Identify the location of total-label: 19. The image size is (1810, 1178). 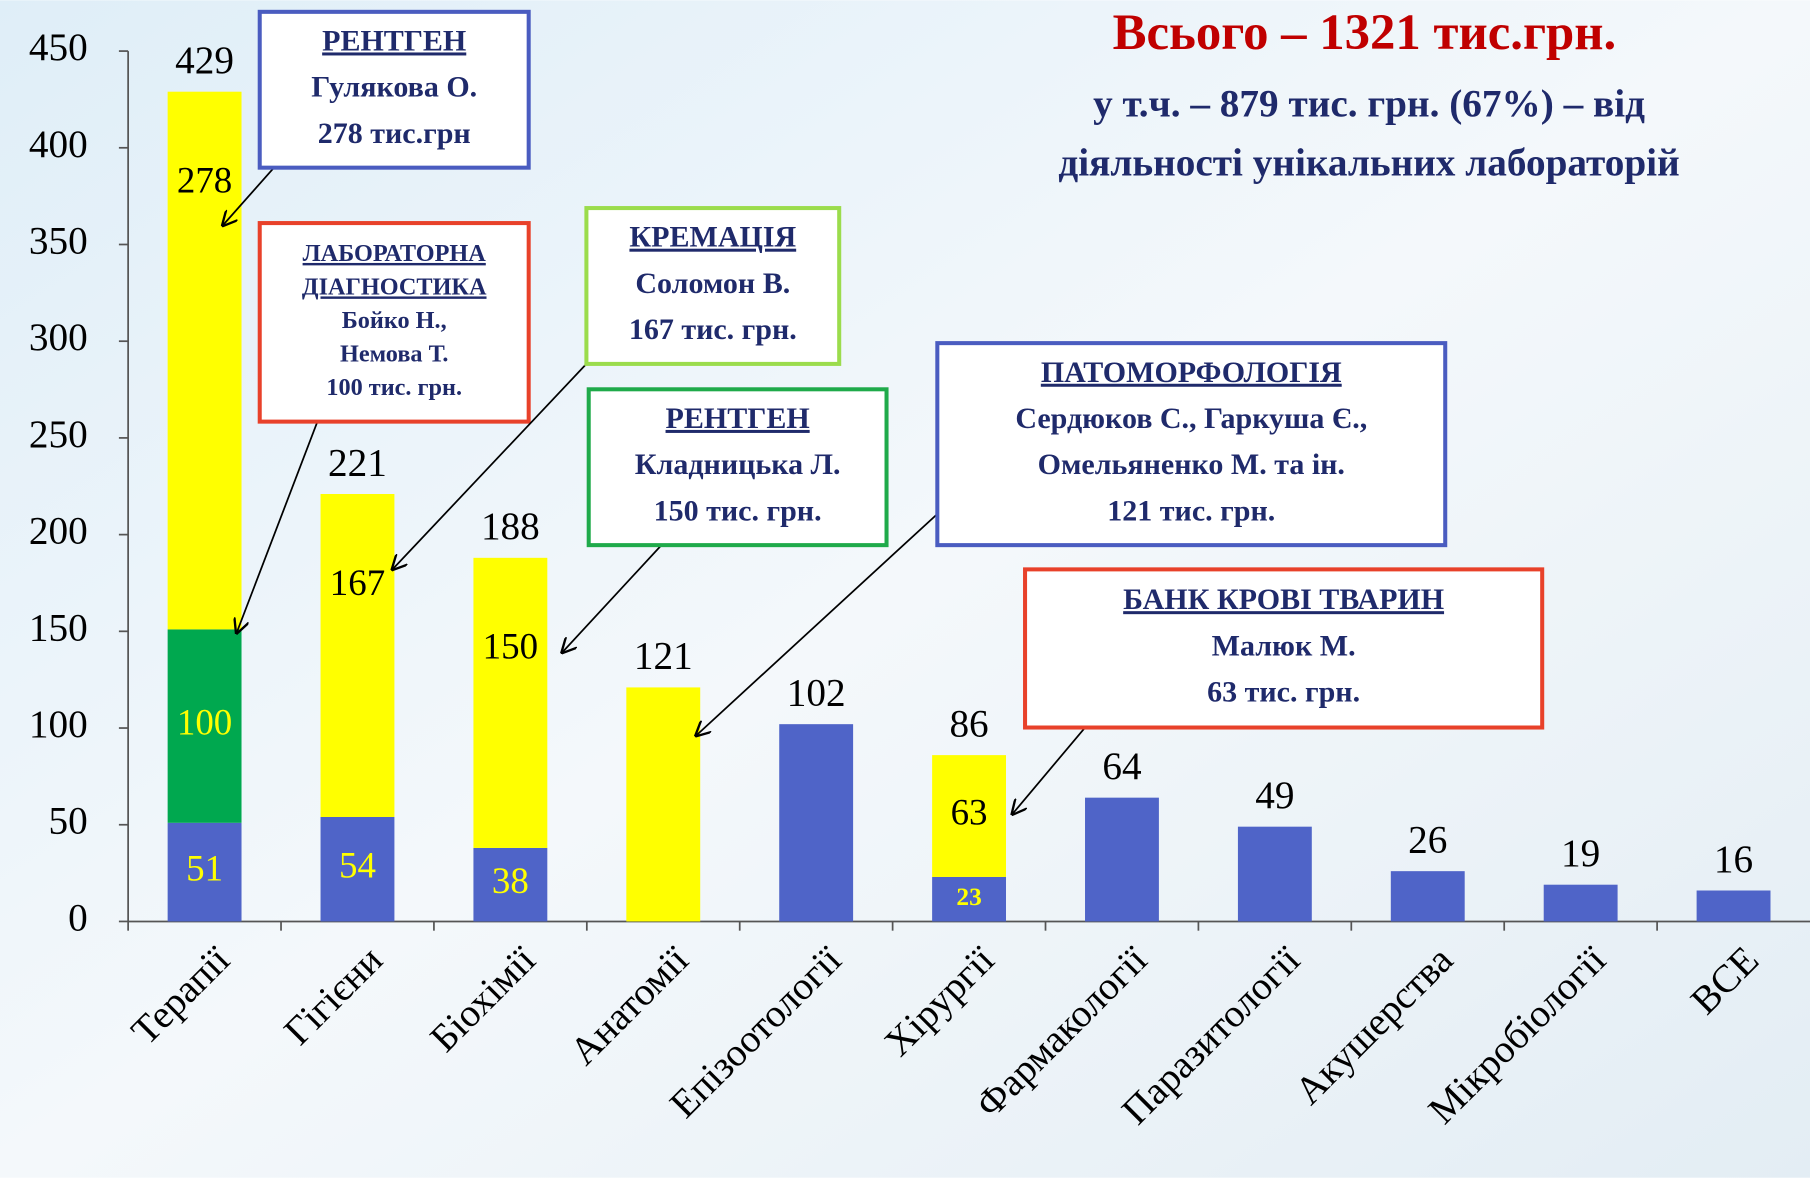
(1580, 853).